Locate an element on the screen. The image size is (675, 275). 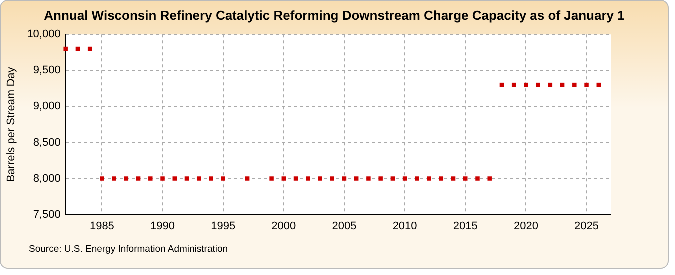
source-note: Source: U.S. Energy Information Administration is located at coordinates (128, 249).